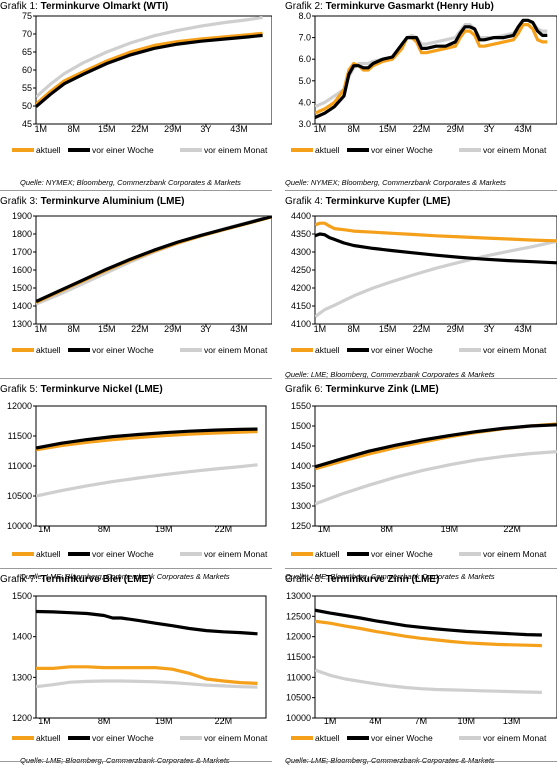 Image resolution: width=557 pixels, height=765 pixels. I want to click on y-tick-label: 4250, so click(301, 270).